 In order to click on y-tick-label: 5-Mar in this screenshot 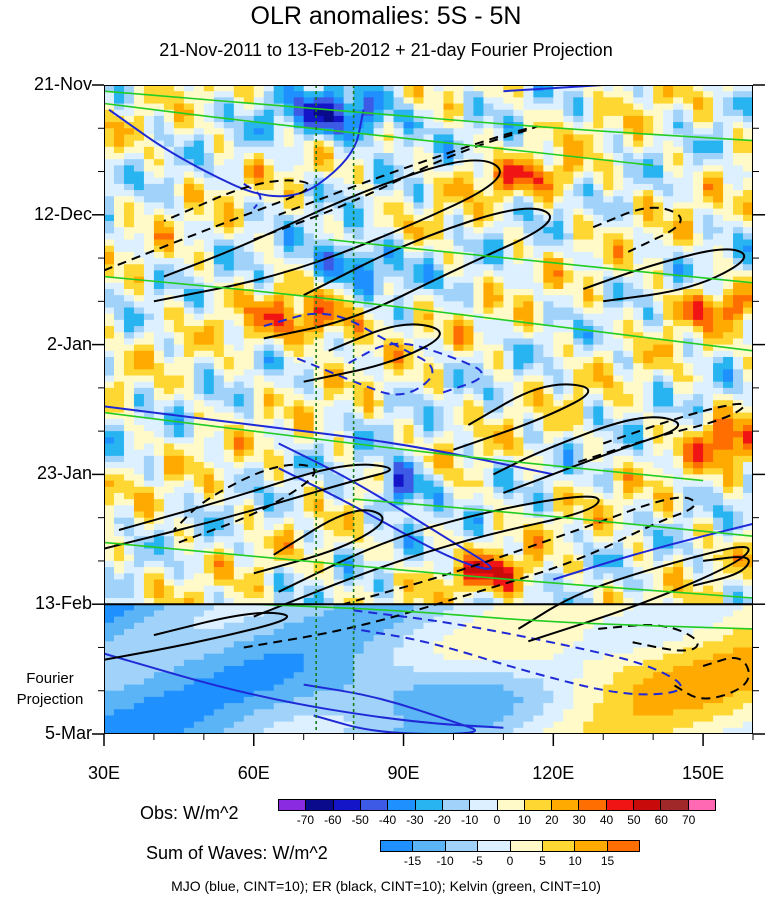, I will do `click(68, 733)`.